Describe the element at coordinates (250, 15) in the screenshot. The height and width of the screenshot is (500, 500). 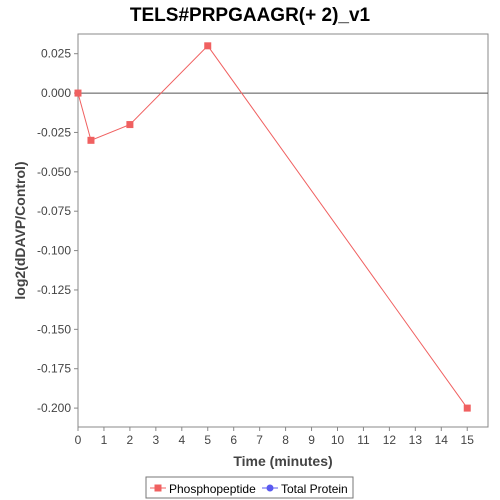
I see `chart-title: TELS#PRPGAAGR(+ 2)_v1` at that location.